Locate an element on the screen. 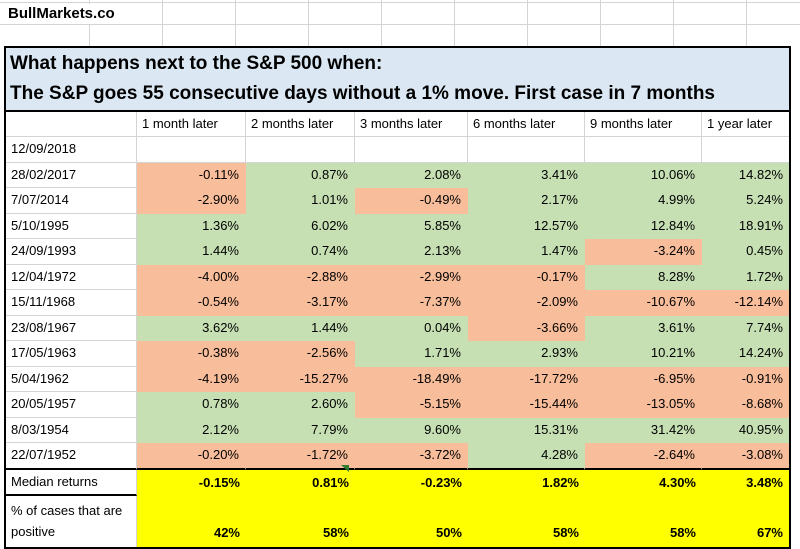 The height and width of the screenshot is (549, 800). return-cell: -10.67% is located at coordinates (643, 303).